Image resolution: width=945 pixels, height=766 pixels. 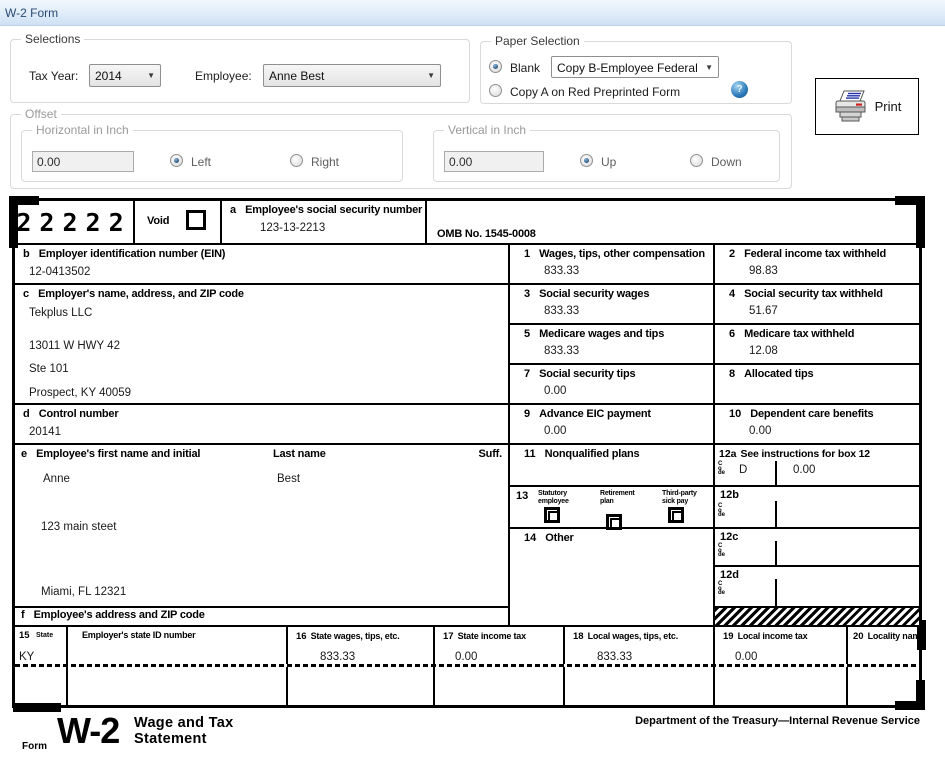 I want to click on up-radio-label: Up, so click(x=609, y=162).